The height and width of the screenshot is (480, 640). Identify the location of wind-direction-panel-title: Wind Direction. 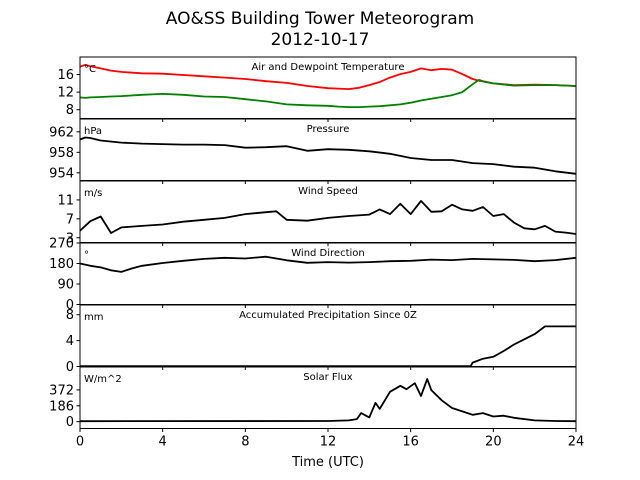
(328, 253).